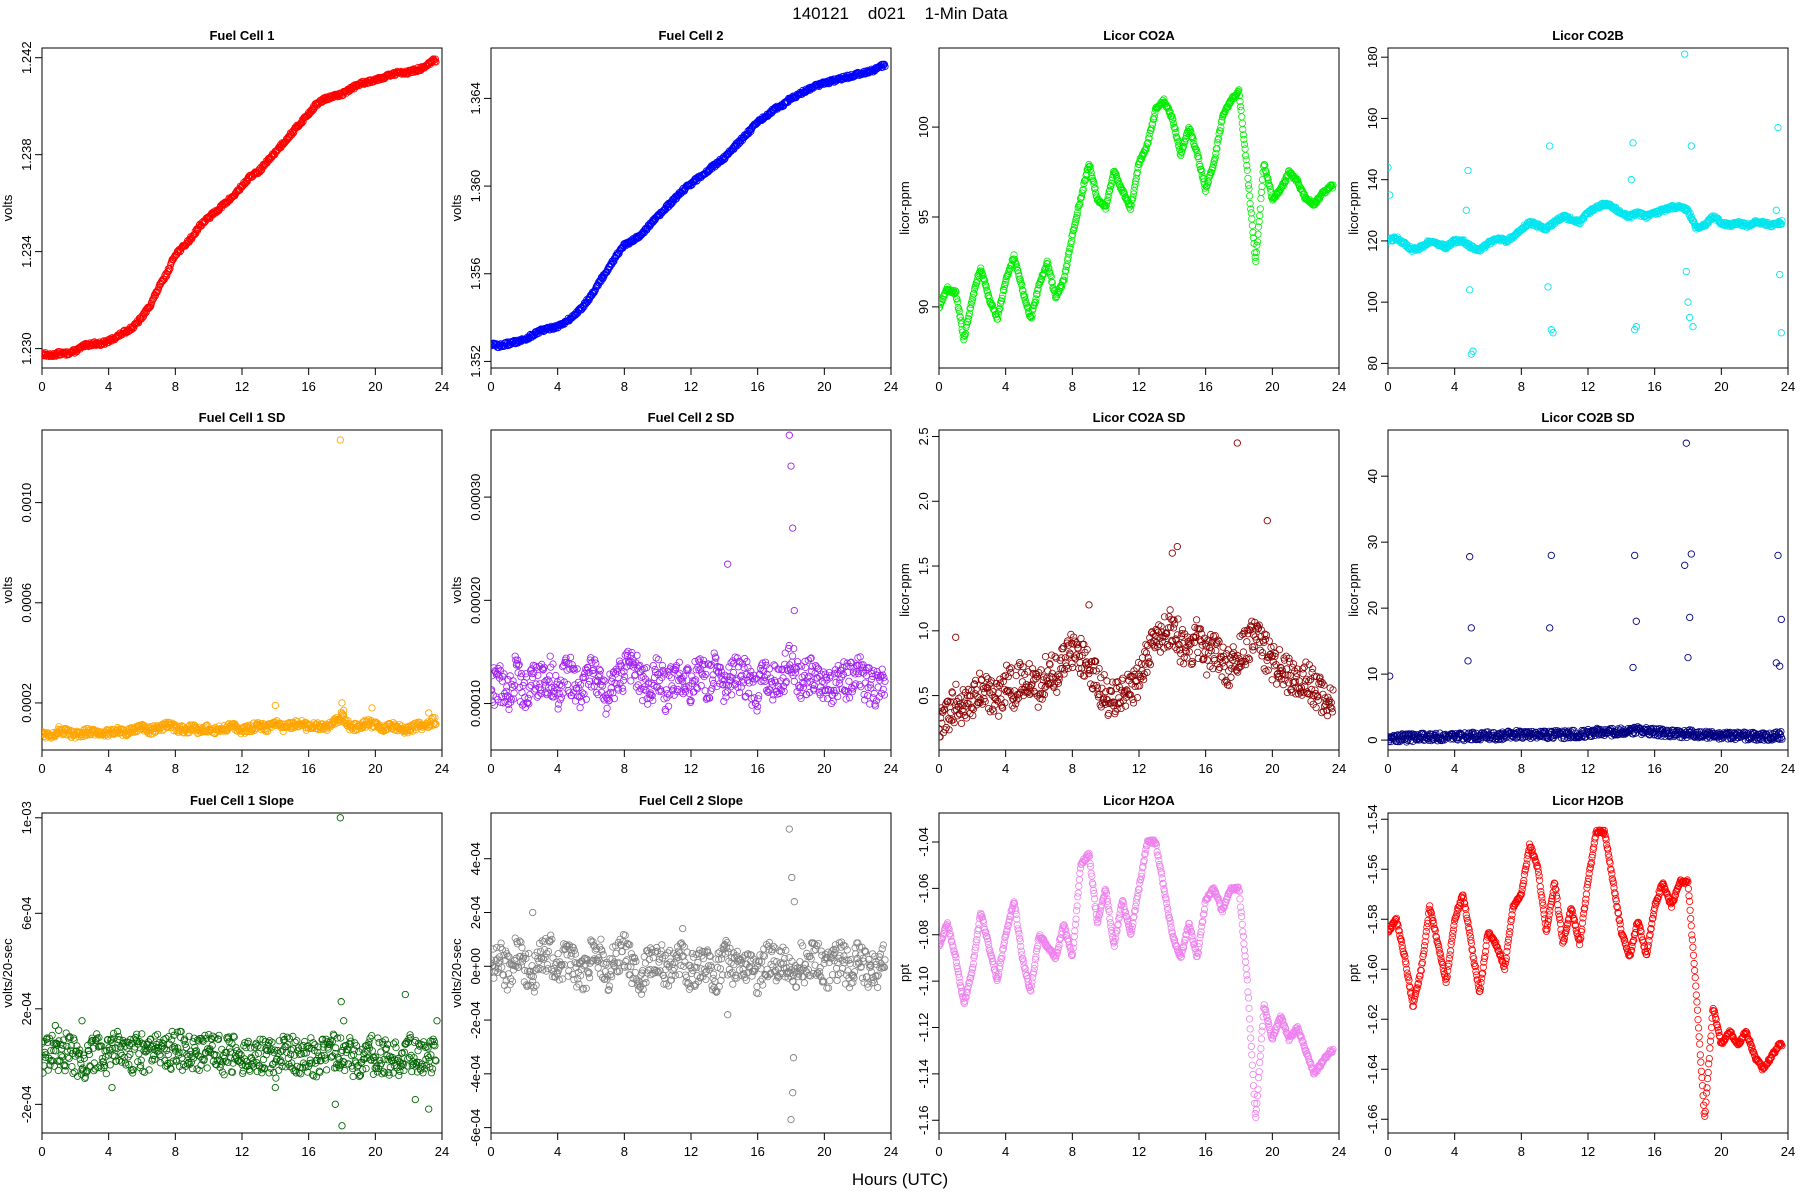 The width and height of the screenshot is (1800, 1200). Describe the element at coordinates (904, 207) in the screenshot. I see `y-axis-label: licor-ppm` at that location.